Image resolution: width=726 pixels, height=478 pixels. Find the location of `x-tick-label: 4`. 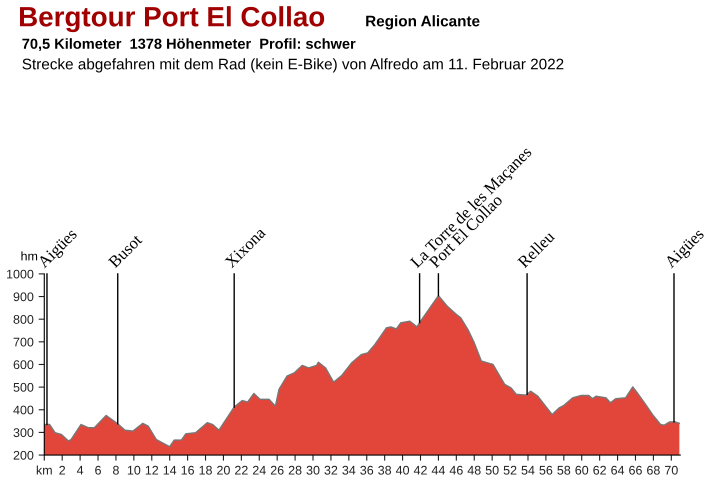

x-tick-label: 4 is located at coordinates (80, 470).